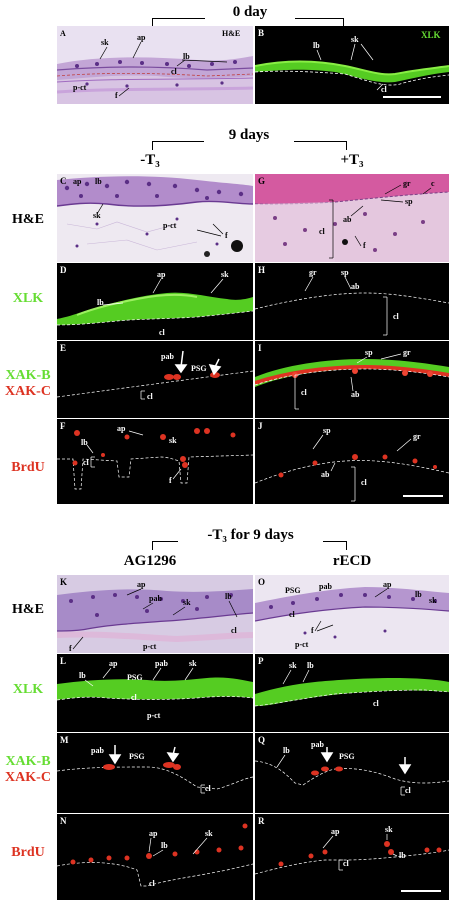  What do you see at coordinates (155, 857) in the screenshot?
I see `panel-n-brdu: N ap lb sk cl` at bounding box center [155, 857].